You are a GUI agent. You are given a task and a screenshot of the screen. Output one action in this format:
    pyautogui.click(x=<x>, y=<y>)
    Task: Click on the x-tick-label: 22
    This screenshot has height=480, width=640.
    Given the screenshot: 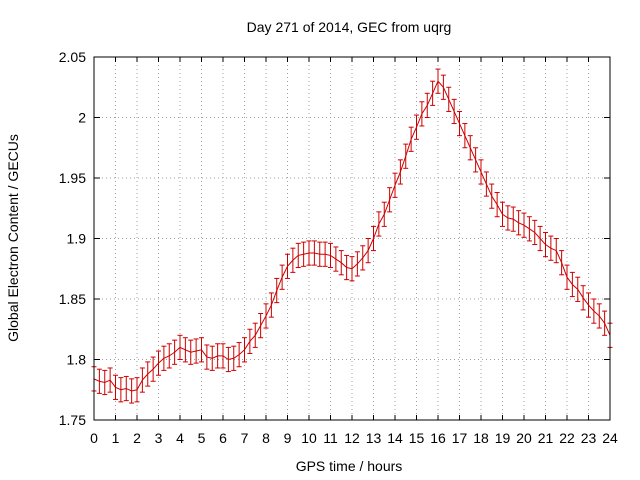 What is the action you would take?
    pyautogui.click(x=567, y=438)
    